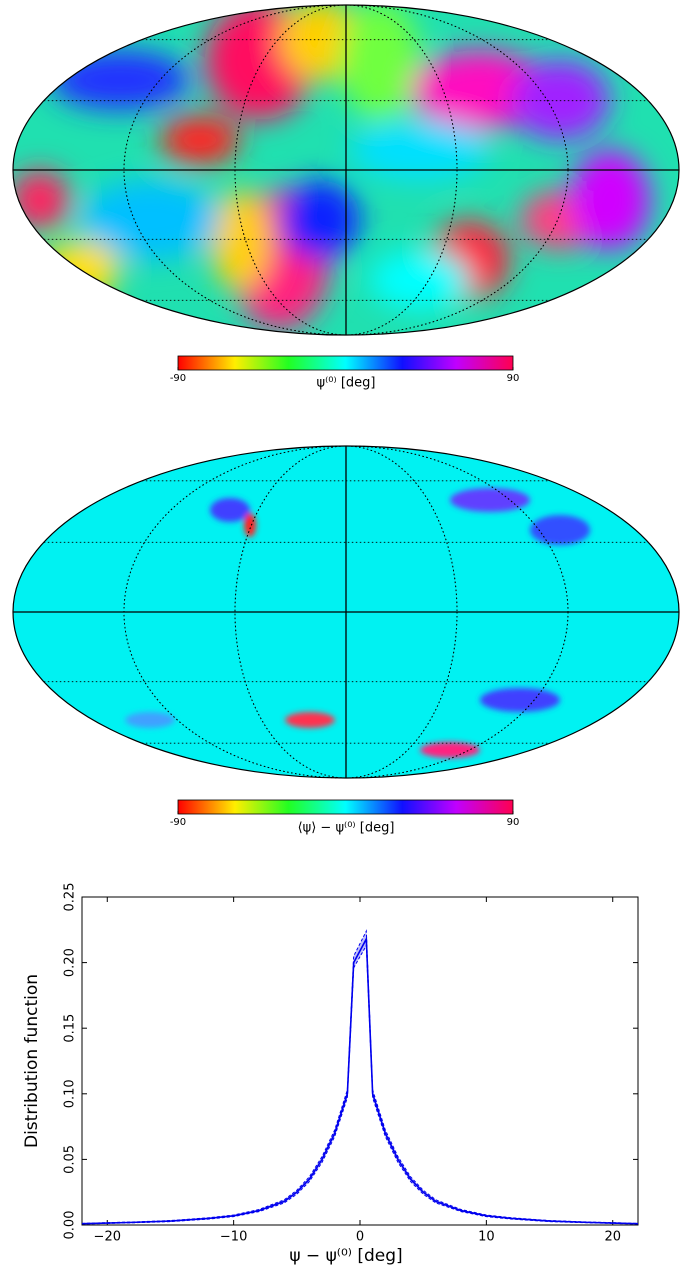  What do you see at coordinates (486, 1237) in the screenshot?
I see `x-tick-label: 10` at bounding box center [486, 1237].